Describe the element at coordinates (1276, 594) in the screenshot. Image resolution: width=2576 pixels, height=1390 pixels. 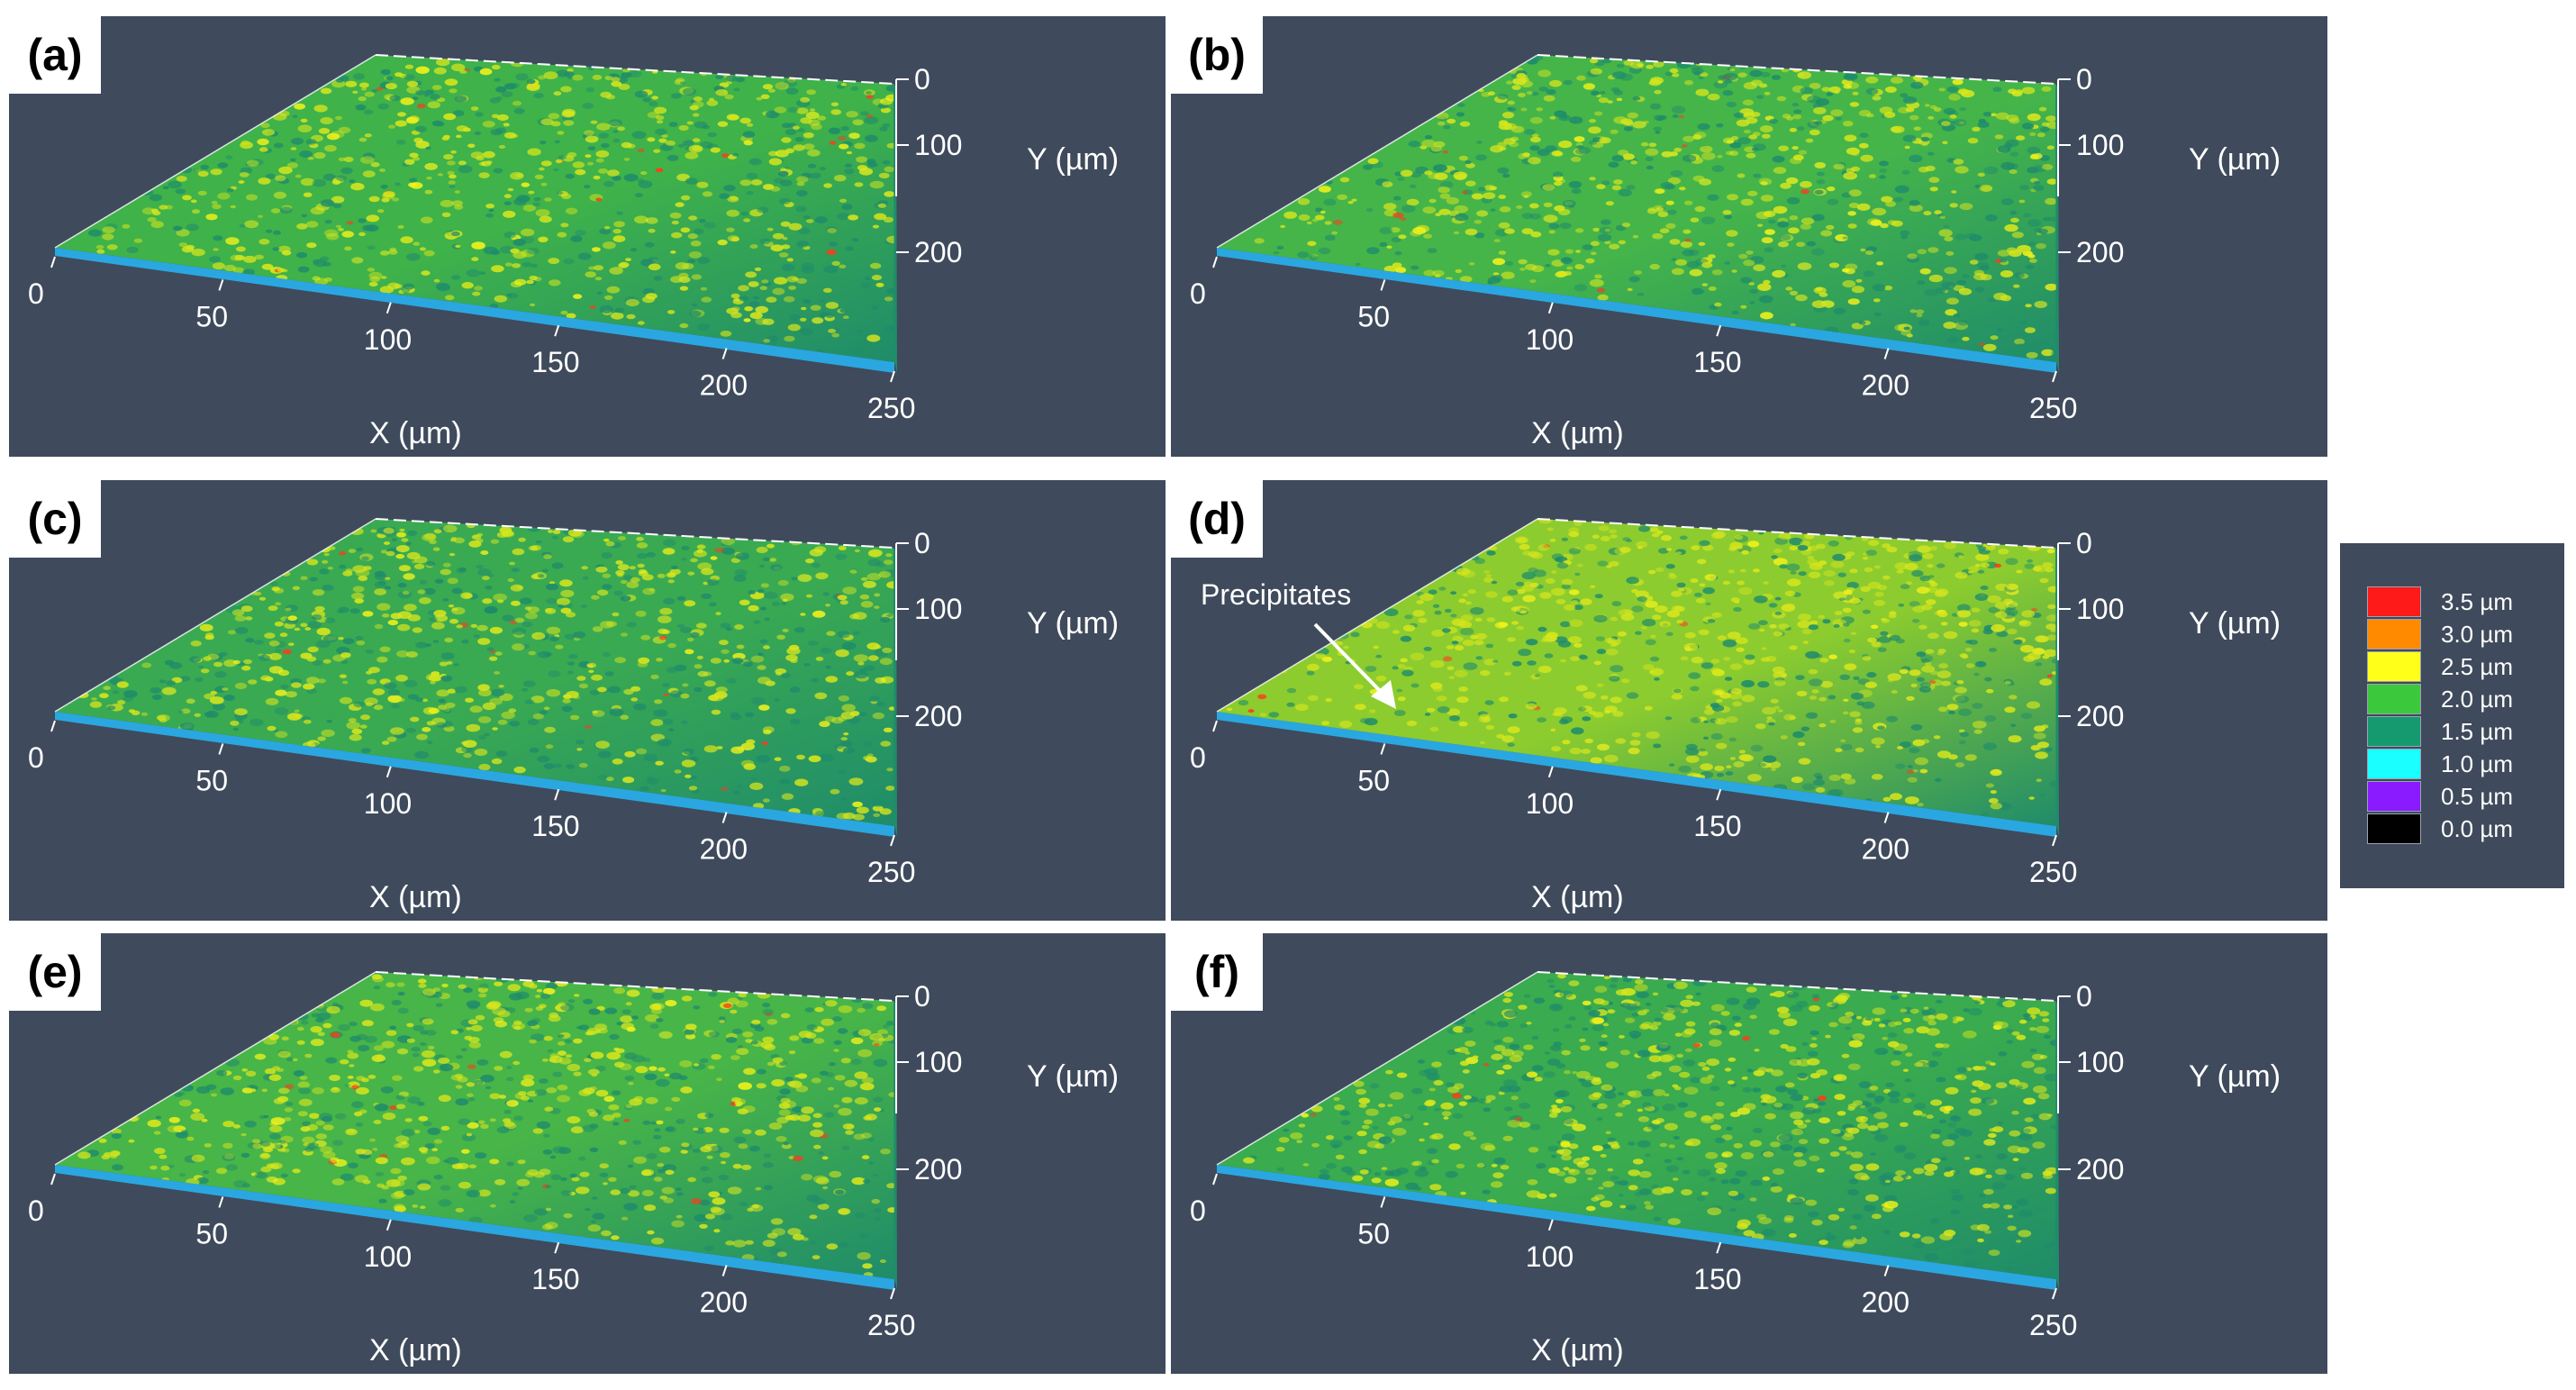
I see `precipitates-annotation: Precipitates` at that location.